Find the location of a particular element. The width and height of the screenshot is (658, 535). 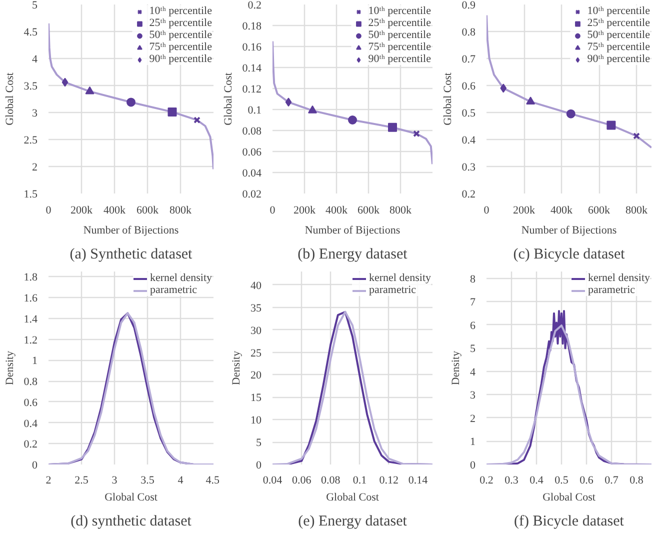

y-tick-label: 3.5 is located at coordinates (31, 86).